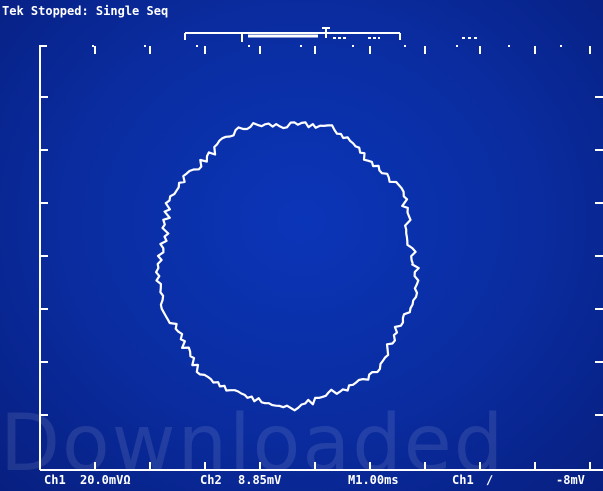 The image size is (603, 491). Describe the element at coordinates (373, 480) in the screenshot. I see `time-base: M1.00ms` at that location.